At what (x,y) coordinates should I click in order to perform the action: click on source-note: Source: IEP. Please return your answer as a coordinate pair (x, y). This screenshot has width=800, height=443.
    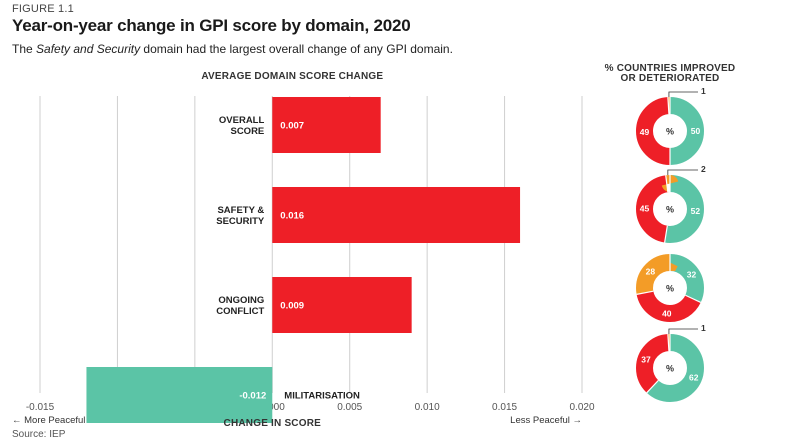
    Looking at the image, I should click on (39, 434).